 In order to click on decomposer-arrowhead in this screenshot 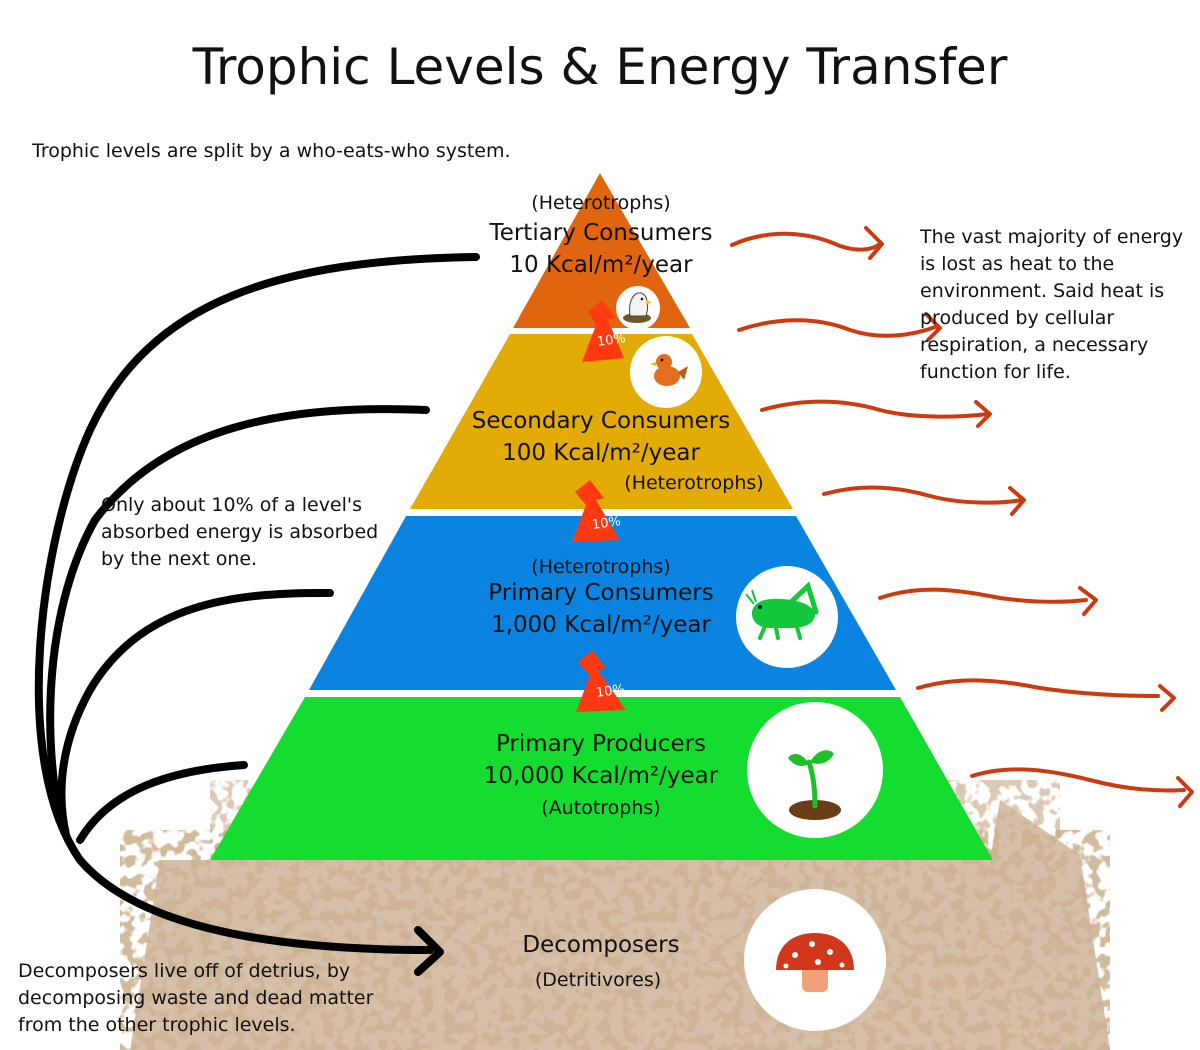, I will do `click(429, 951)`.